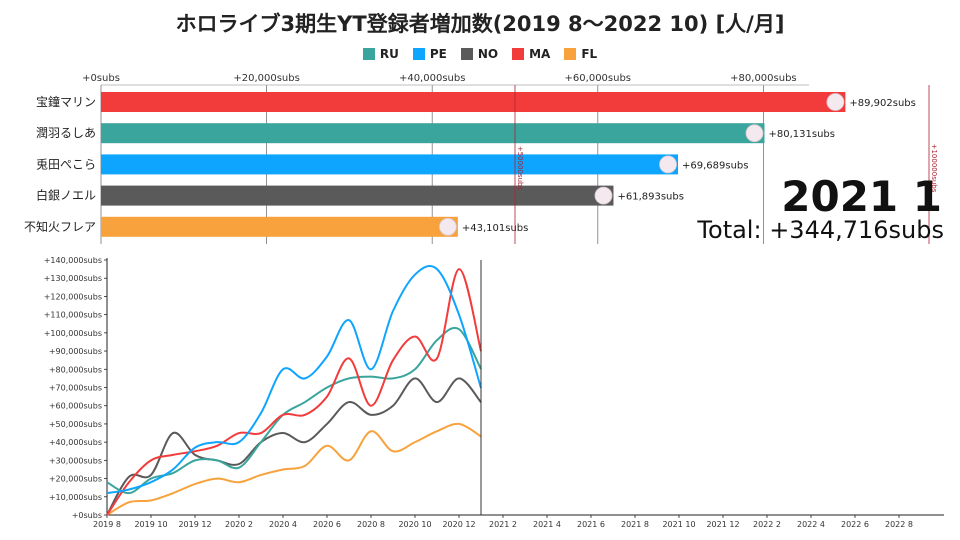 The width and height of the screenshot is (960, 540). I want to click on line-x-tick-label: 2022 4, so click(811, 524).